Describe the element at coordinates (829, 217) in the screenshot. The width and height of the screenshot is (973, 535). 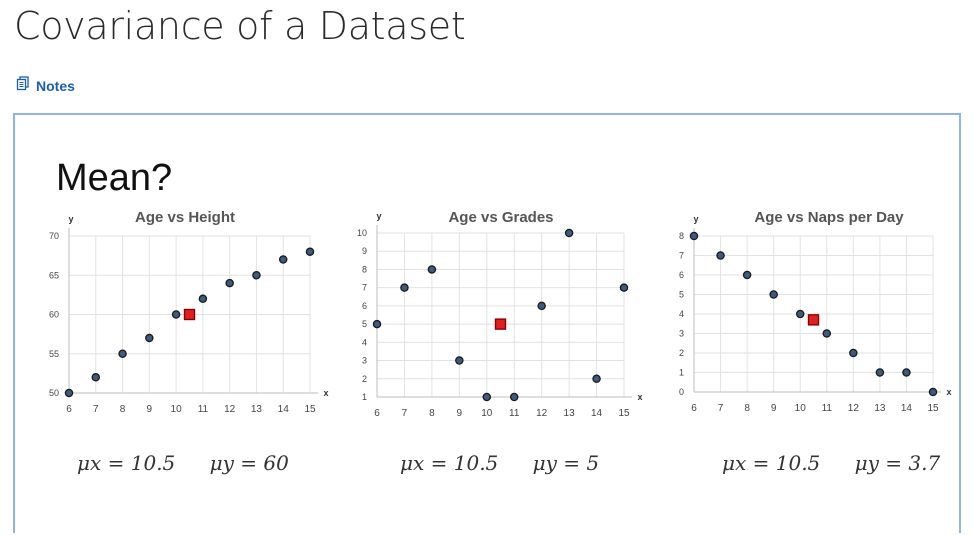
I see `chart-title: Age vs Naps per Day` at that location.